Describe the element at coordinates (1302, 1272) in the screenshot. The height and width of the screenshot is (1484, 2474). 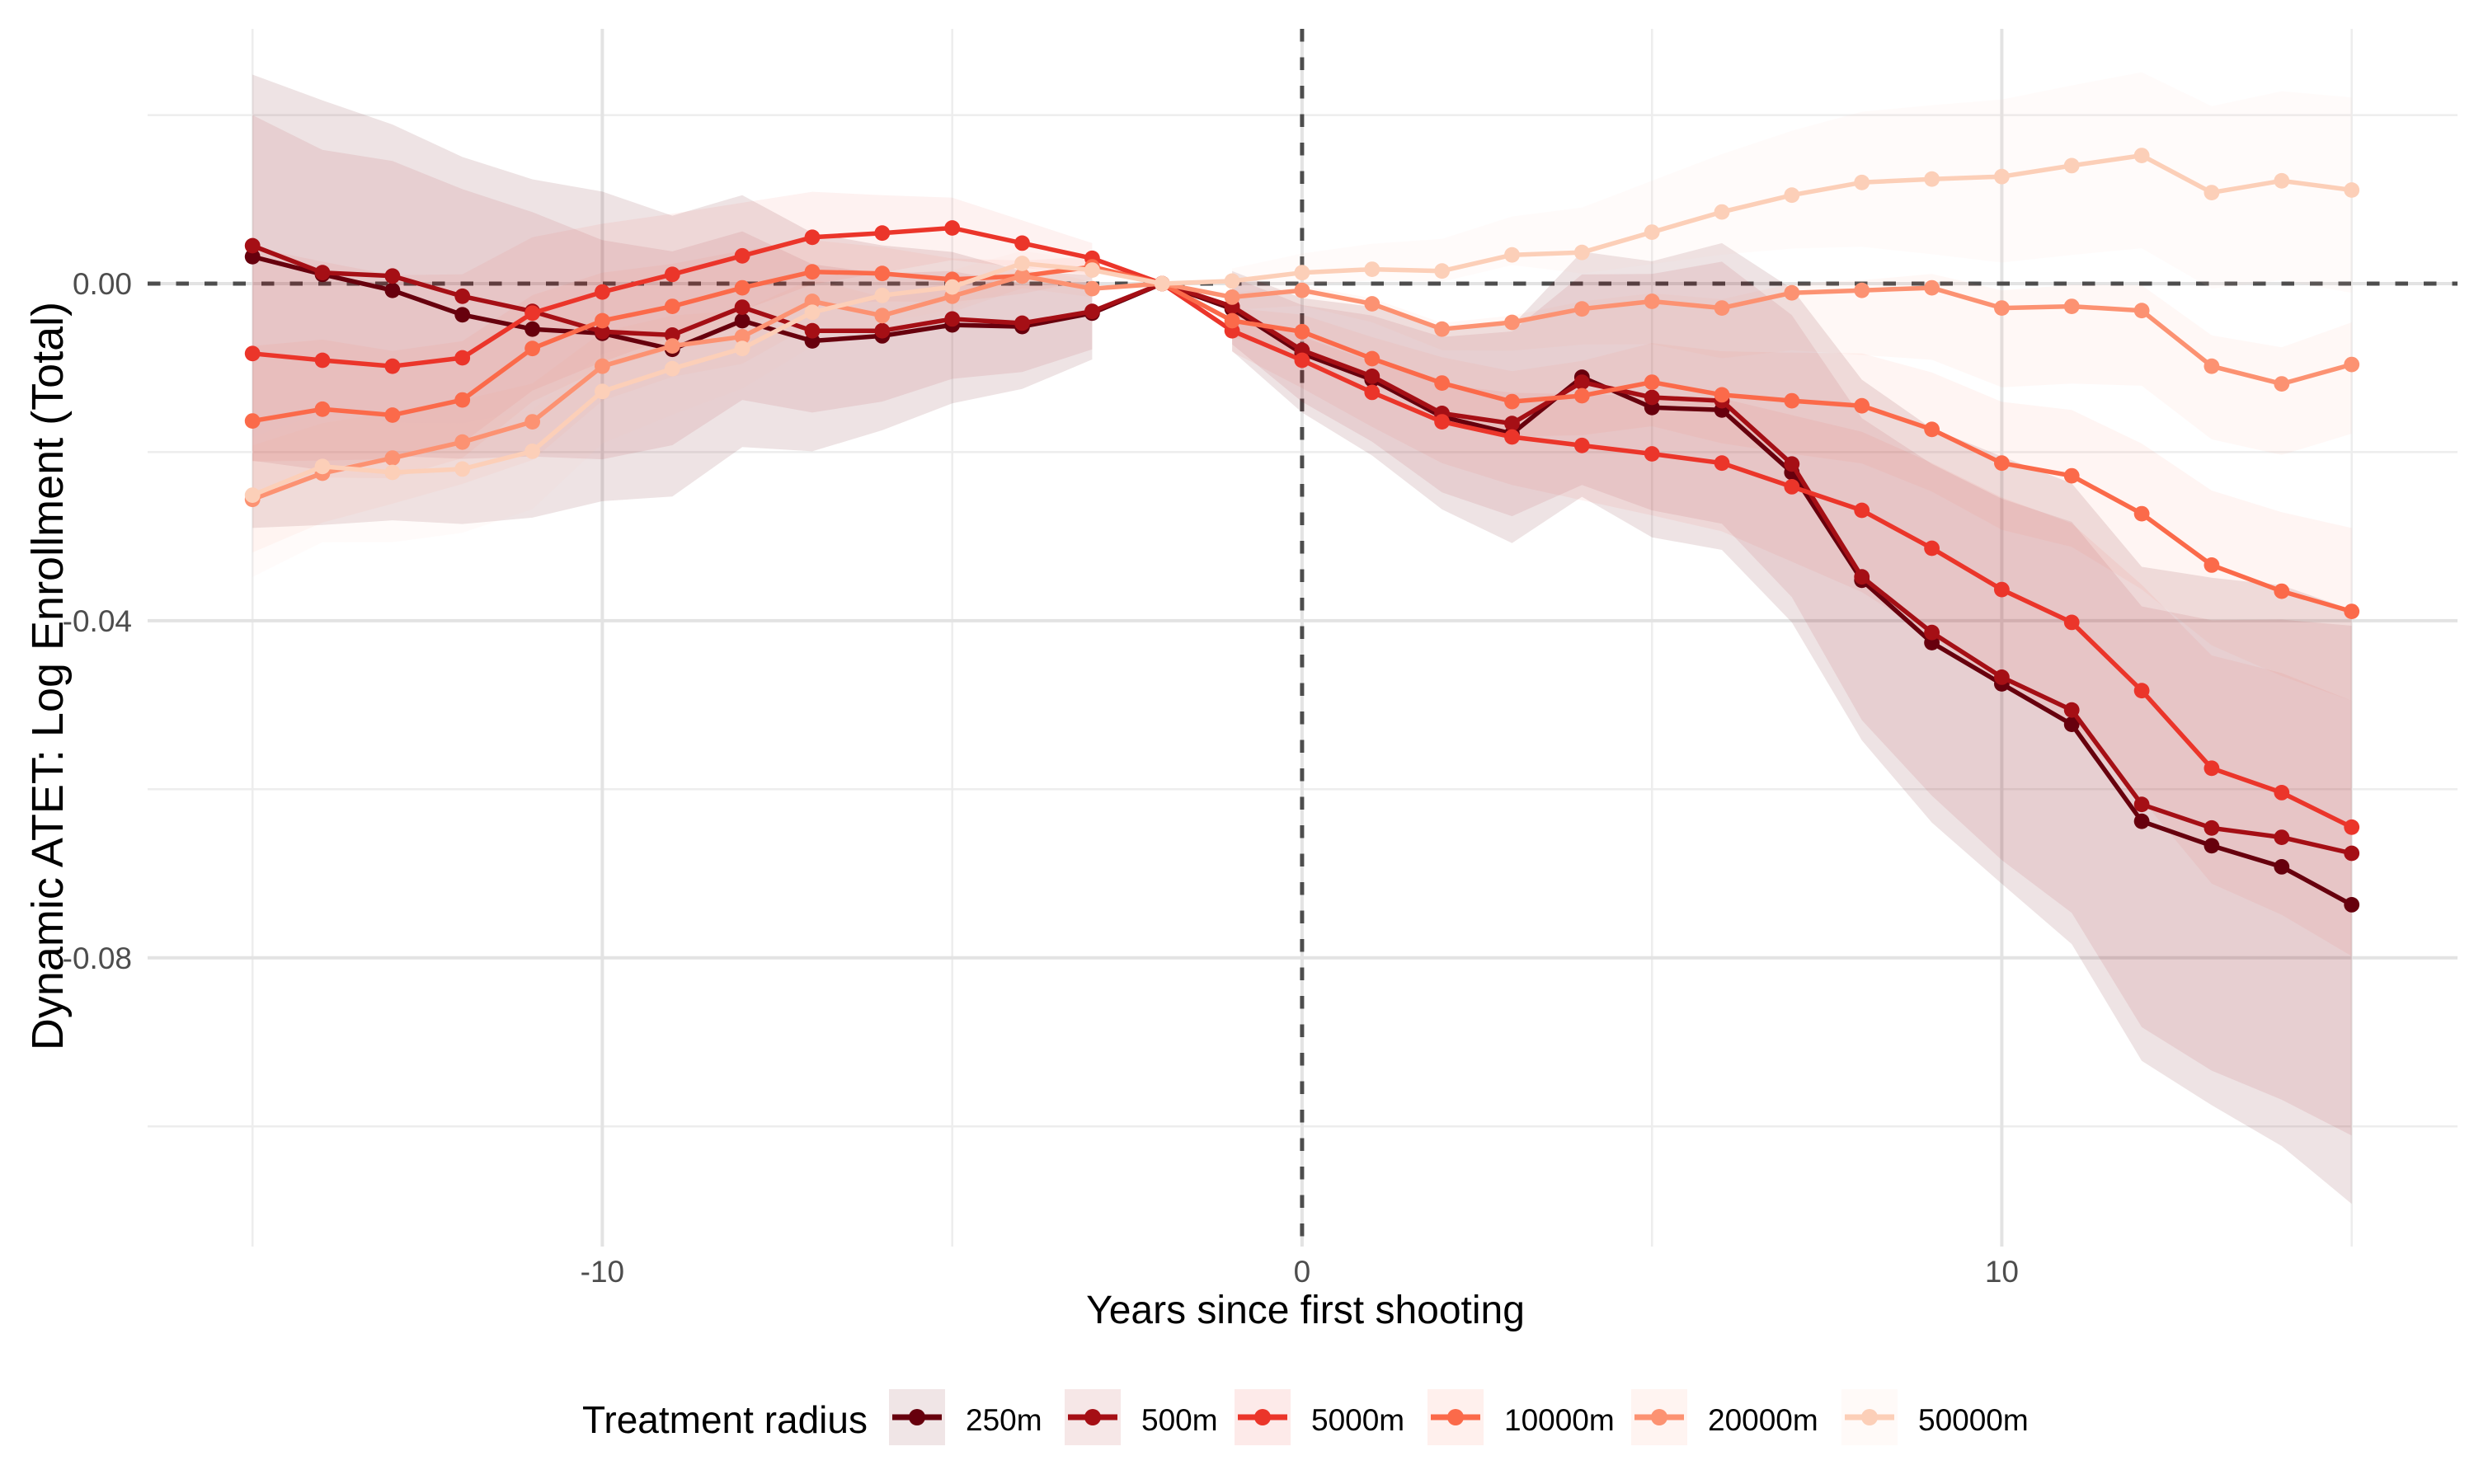
I see `svg-text: 0` at that location.